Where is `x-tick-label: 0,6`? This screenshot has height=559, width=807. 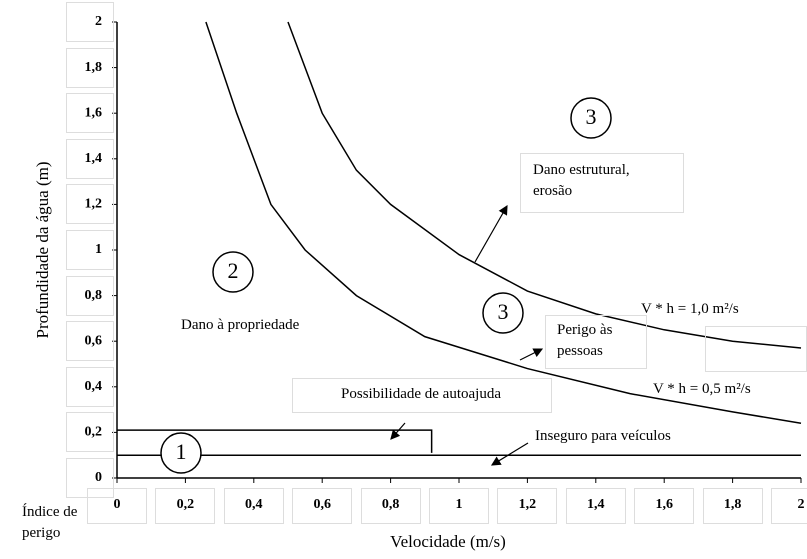
x-tick-label: 0,6 is located at coordinates (322, 504).